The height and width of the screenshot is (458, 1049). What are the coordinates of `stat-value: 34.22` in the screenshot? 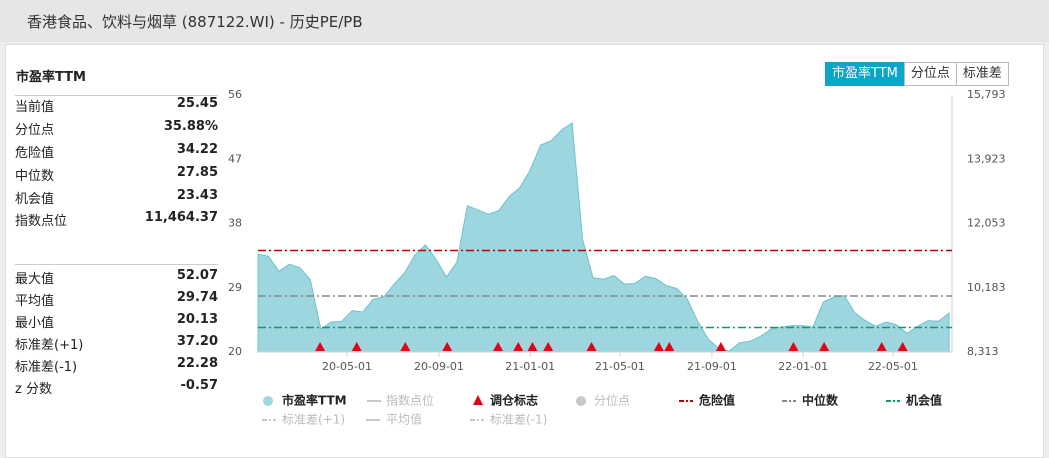 It's located at (197, 149).